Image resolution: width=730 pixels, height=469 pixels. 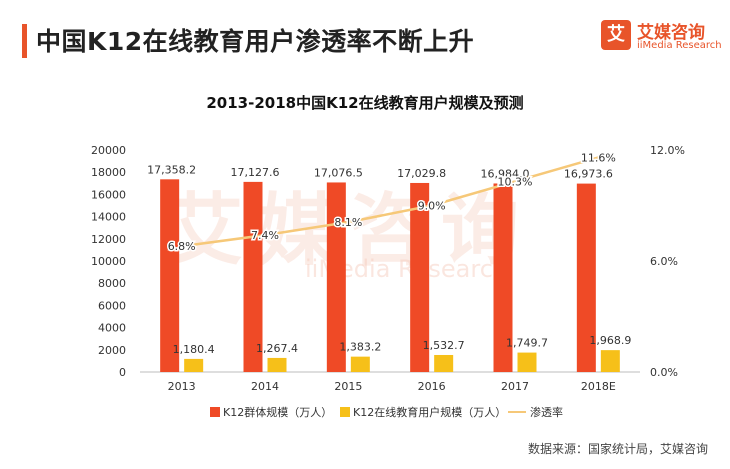 I want to click on legend-item-k12: K12群体规模（万人）, so click(x=271, y=412).